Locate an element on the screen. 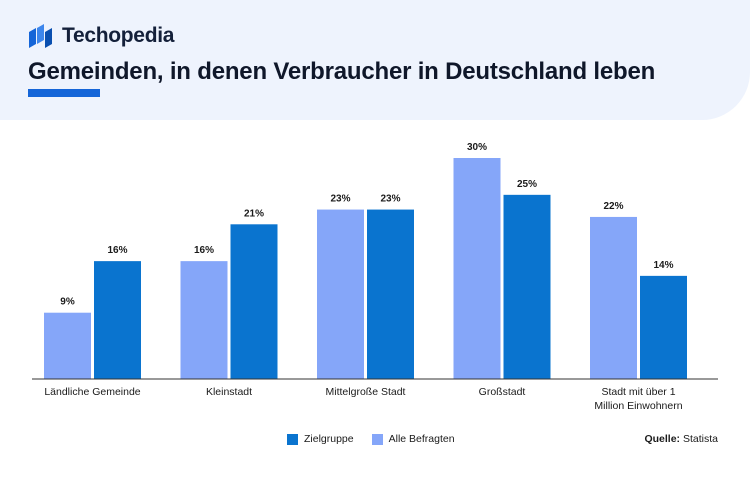  legend-swatch-zielgruppe is located at coordinates (292, 439).